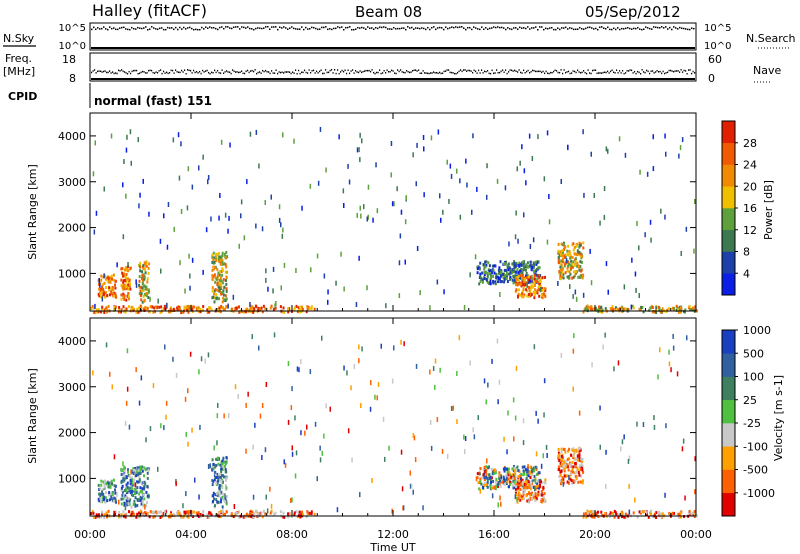 Image resolution: width=800 pixels, height=554 pixels. I want to click on power-ylabel: Slant Range [km], so click(32, 212).